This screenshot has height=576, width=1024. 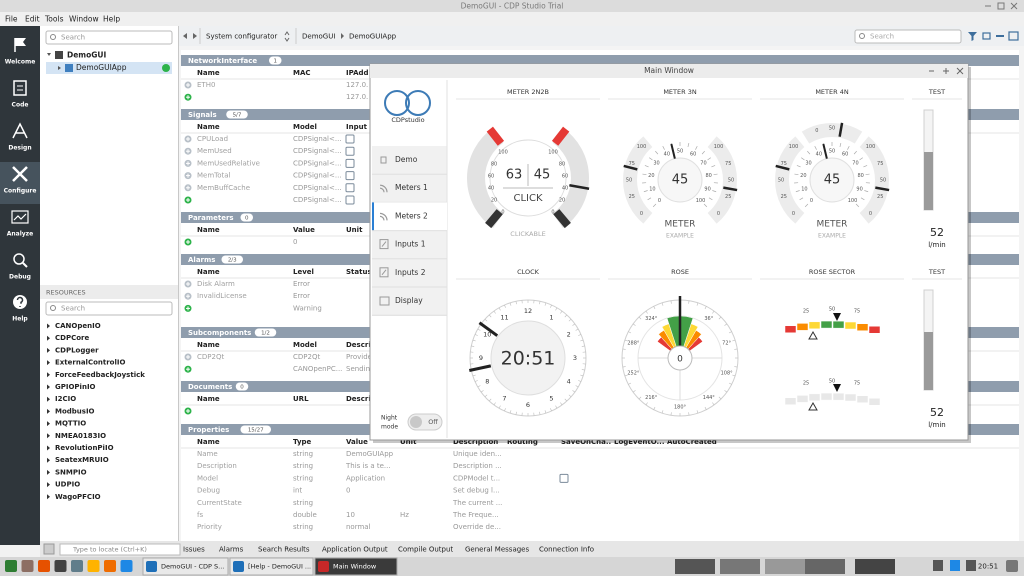 What do you see at coordinates (955, 565) in the screenshot?
I see `tray-icon` at bounding box center [955, 565].